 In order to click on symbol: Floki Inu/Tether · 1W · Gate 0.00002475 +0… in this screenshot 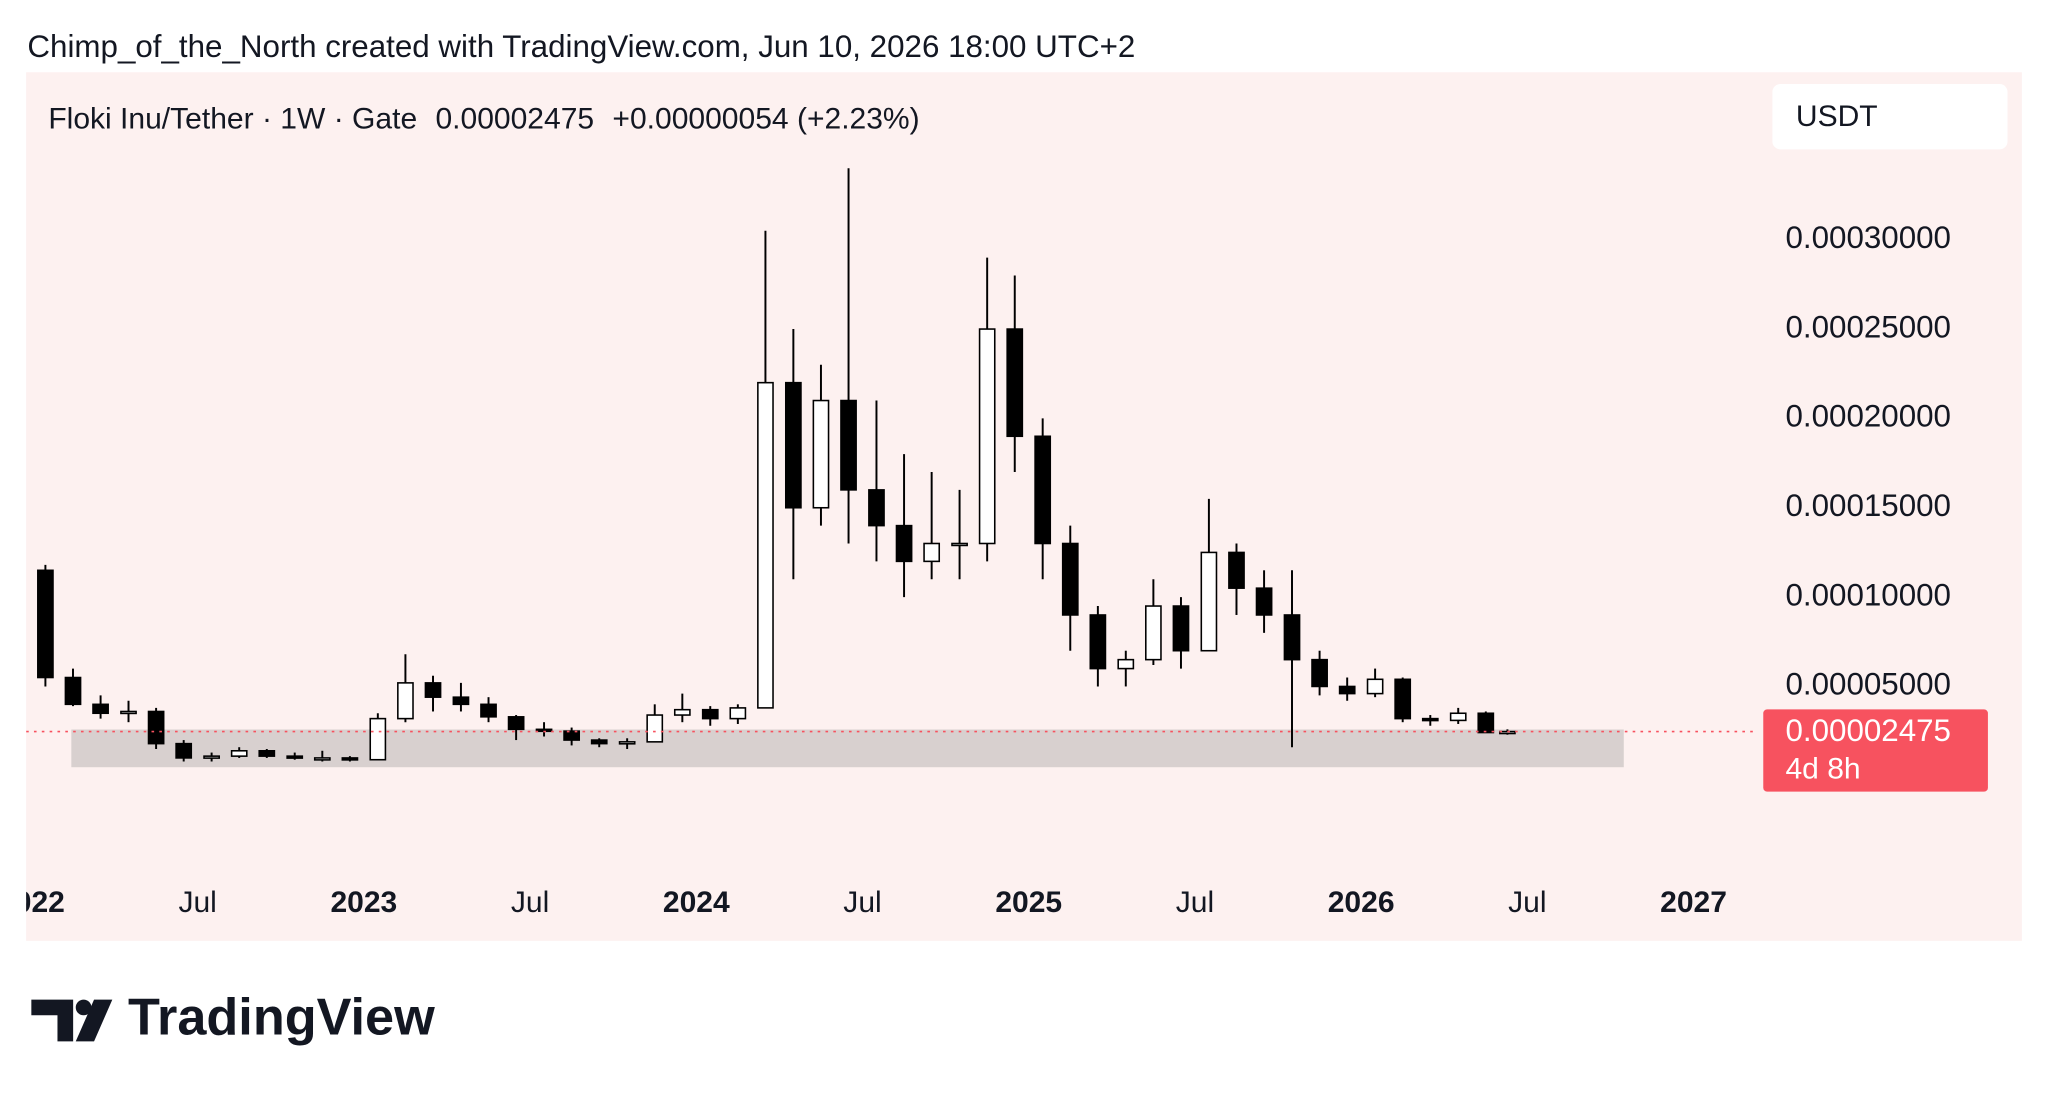, I will do `click(483, 119)`.